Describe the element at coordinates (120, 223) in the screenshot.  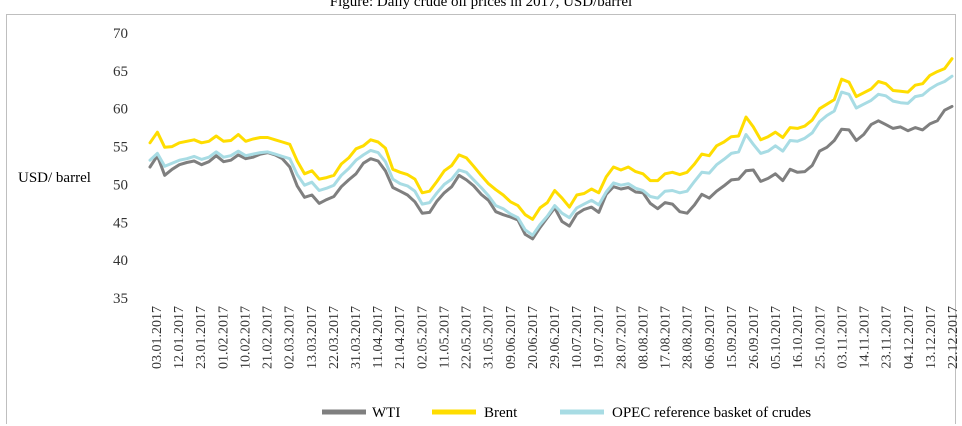
I see `y-tick-label: 45` at that location.